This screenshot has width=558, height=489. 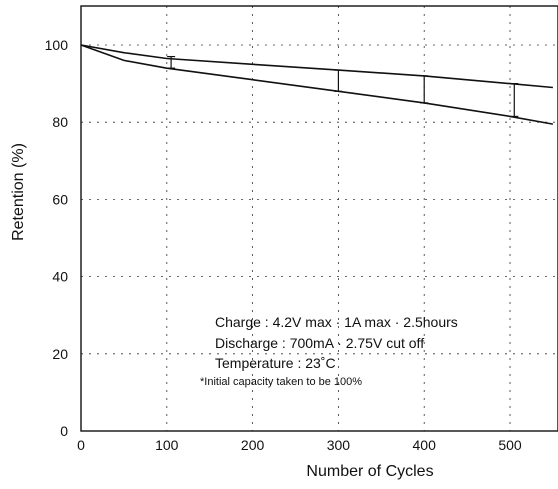 What do you see at coordinates (275, 363) in the screenshot?
I see `temperature-condition: Temperature : 23˚C` at bounding box center [275, 363].